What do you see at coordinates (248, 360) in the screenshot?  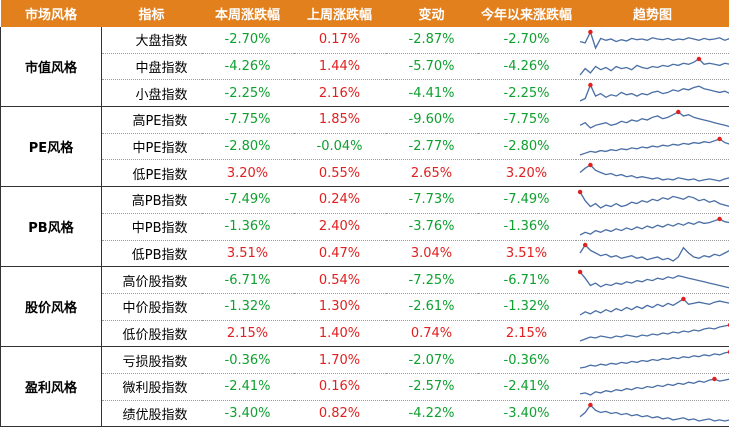 I see `this-week-value: -0.36%` at bounding box center [248, 360].